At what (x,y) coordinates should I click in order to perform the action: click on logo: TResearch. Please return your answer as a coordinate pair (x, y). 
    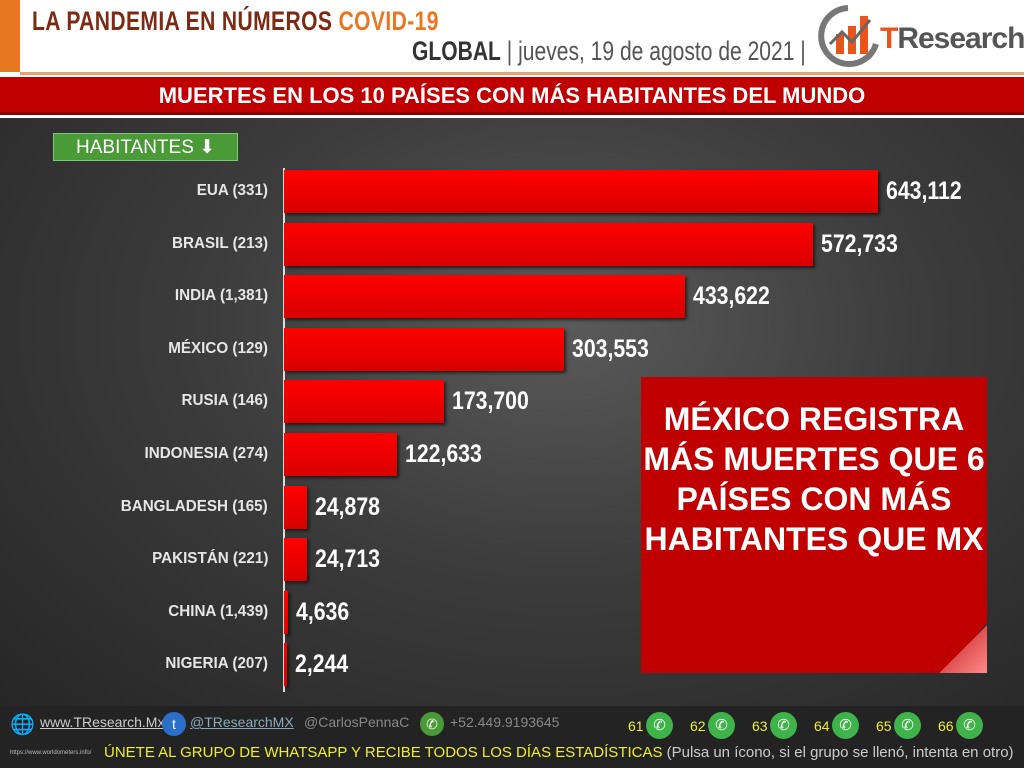
    Looking at the image, I should click on (921, 37).